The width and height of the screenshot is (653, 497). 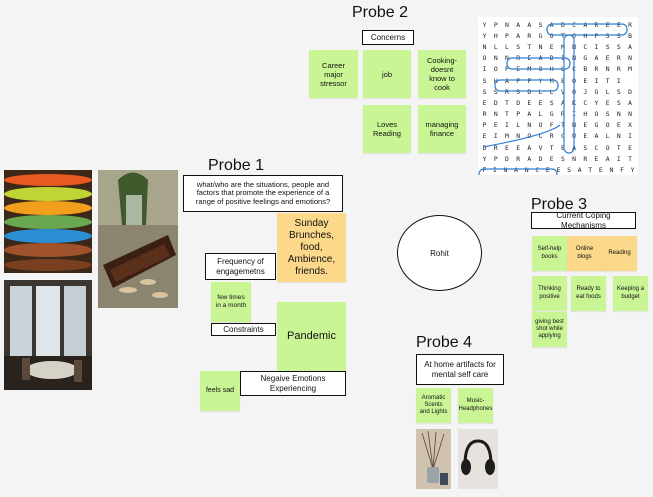 What do you see at coordinates (243, 329) in the screenshot?
I see `constraints-label: Constraints` at bounding box center [243, 329].